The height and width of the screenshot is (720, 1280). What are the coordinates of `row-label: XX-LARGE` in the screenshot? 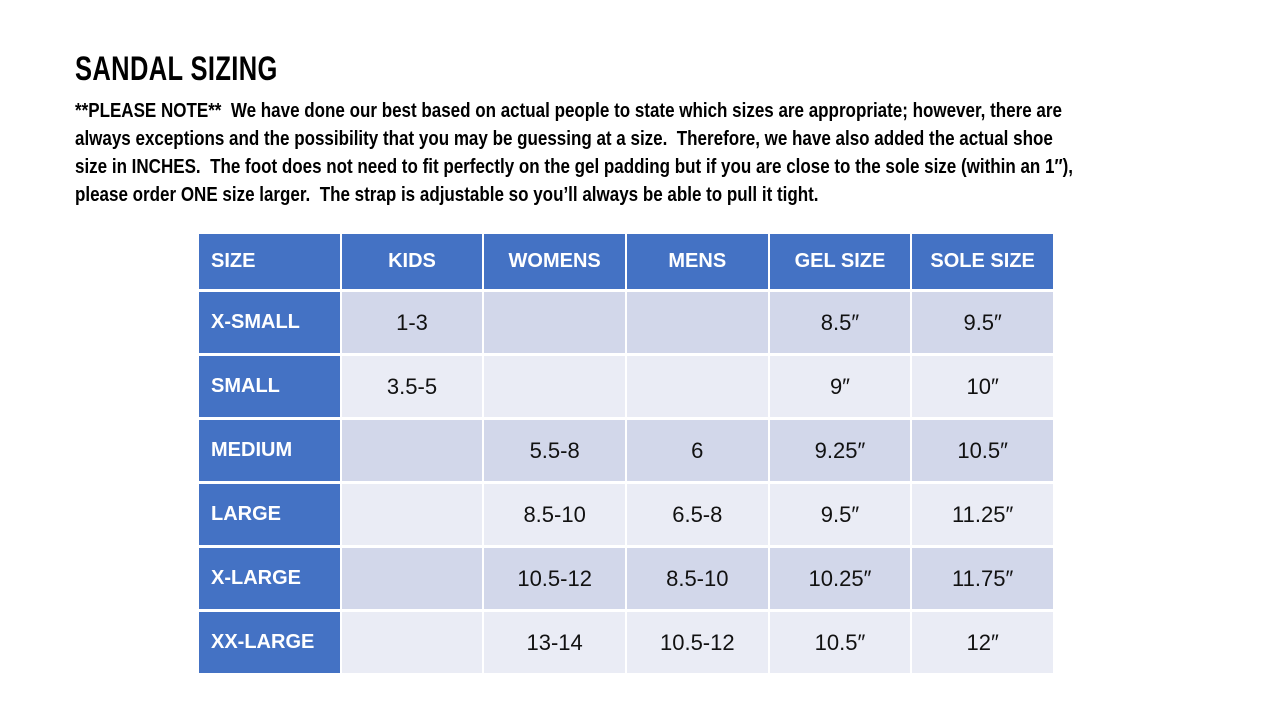 It's located at (269, 642).